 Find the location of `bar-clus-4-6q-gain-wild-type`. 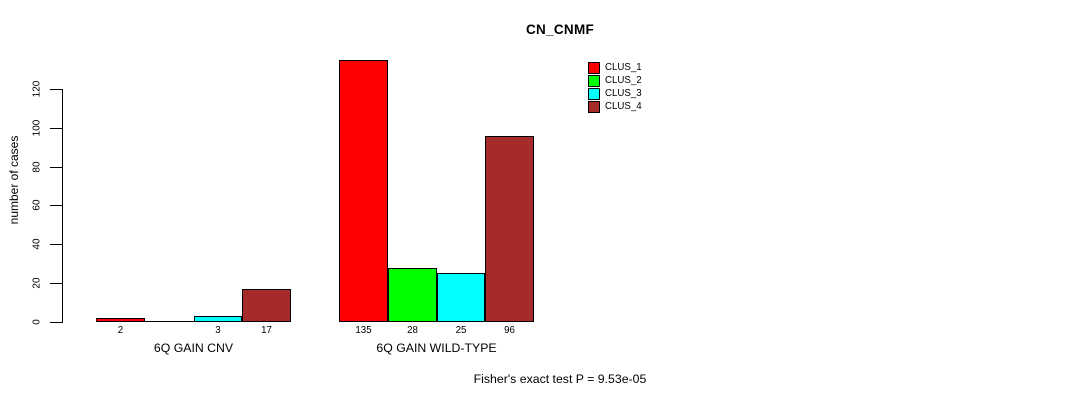

bar-clus-4-6q-gain-wild-type is located at coordinates (509, 229).